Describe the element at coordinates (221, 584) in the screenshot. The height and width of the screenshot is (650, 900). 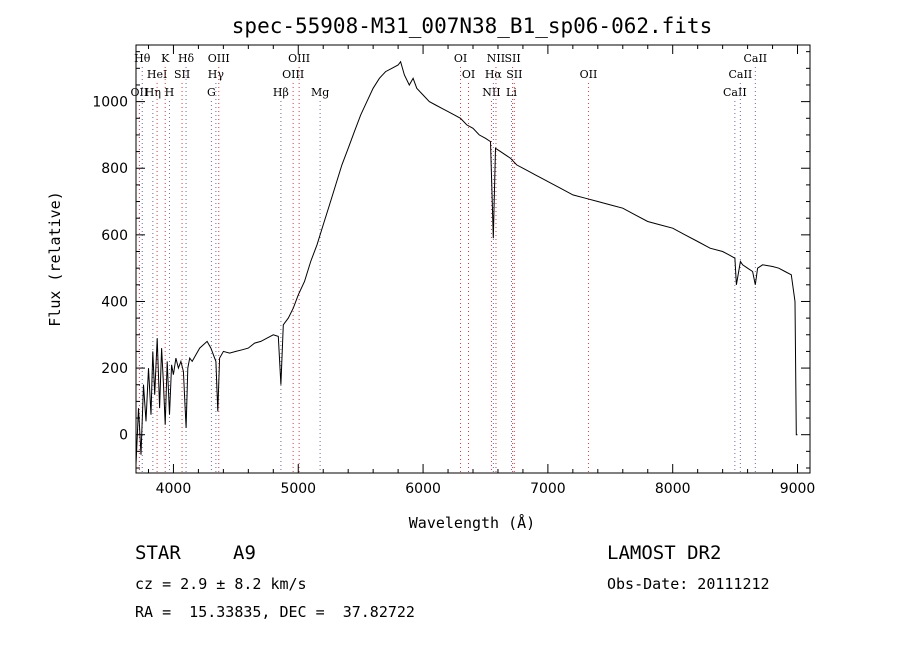
I see `redshift-cz: cz = 2.9 ± 8.2 km/s` at that location.